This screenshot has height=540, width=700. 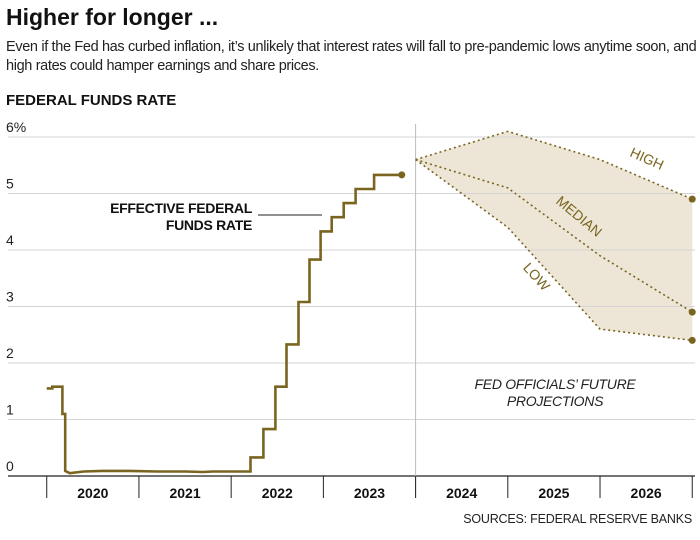 What do you see at coordinates (184, 493) in the screenshot?
I see `x-tick-label: 2021` at bounding box center [184, 493].